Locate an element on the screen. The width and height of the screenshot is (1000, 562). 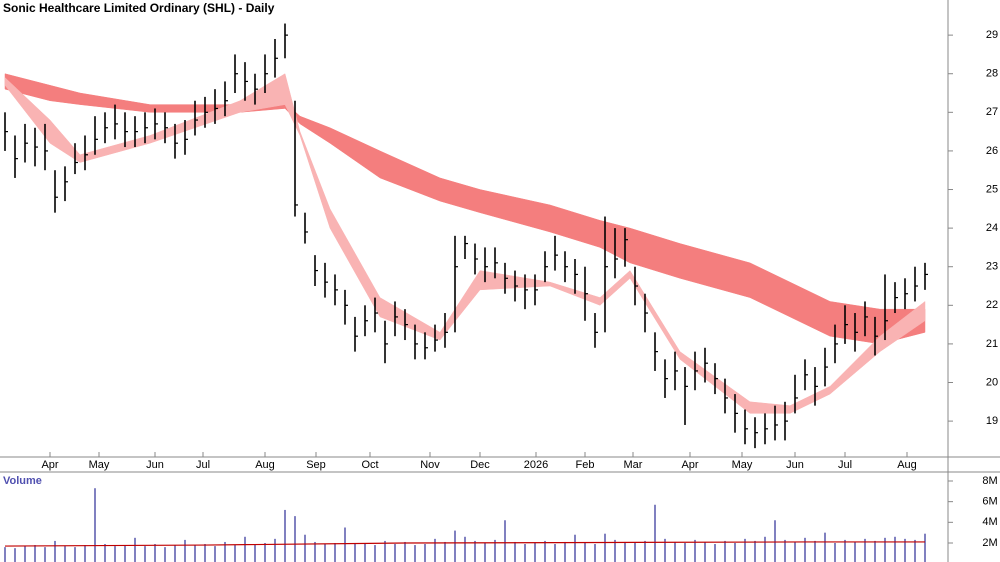
volume-average is located at coordinates (464, 544).